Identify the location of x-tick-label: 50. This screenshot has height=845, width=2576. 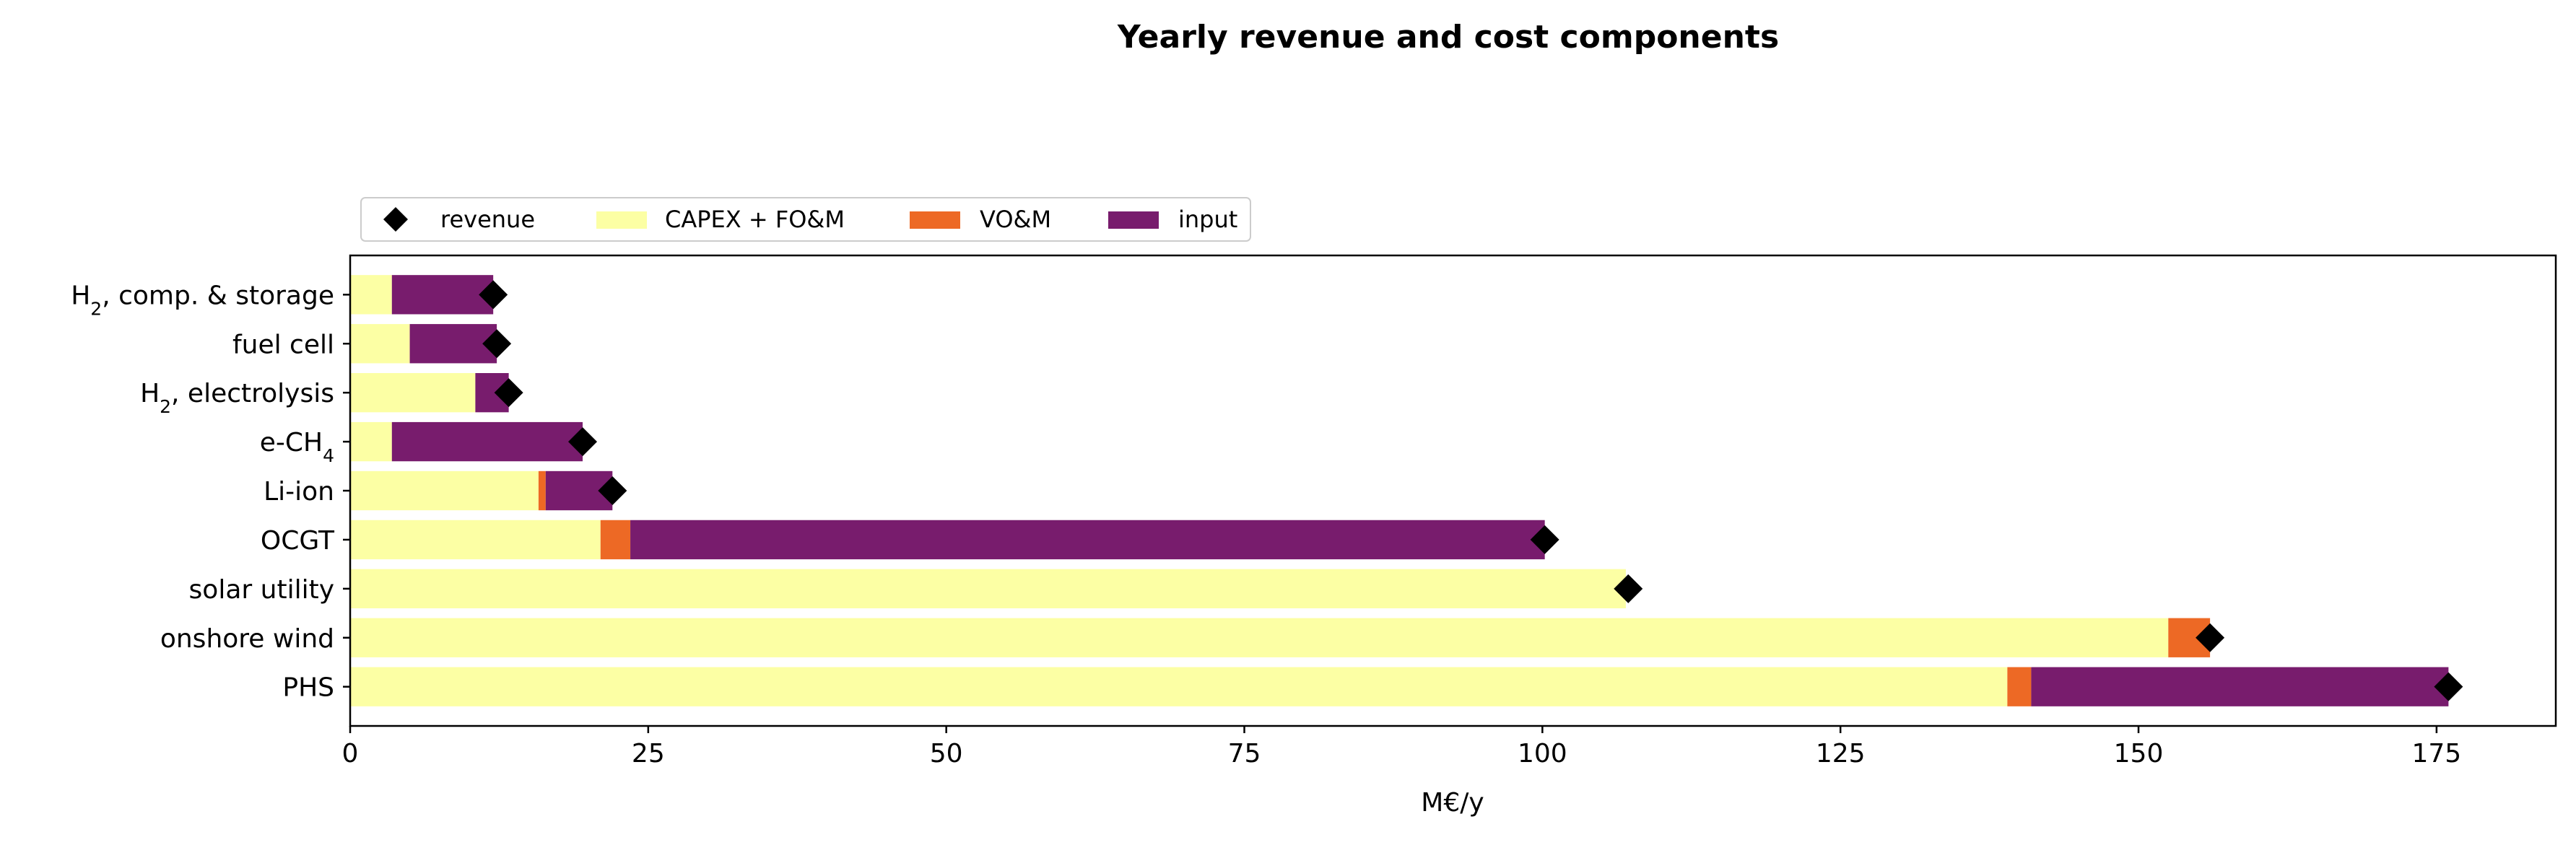
(946, 754).